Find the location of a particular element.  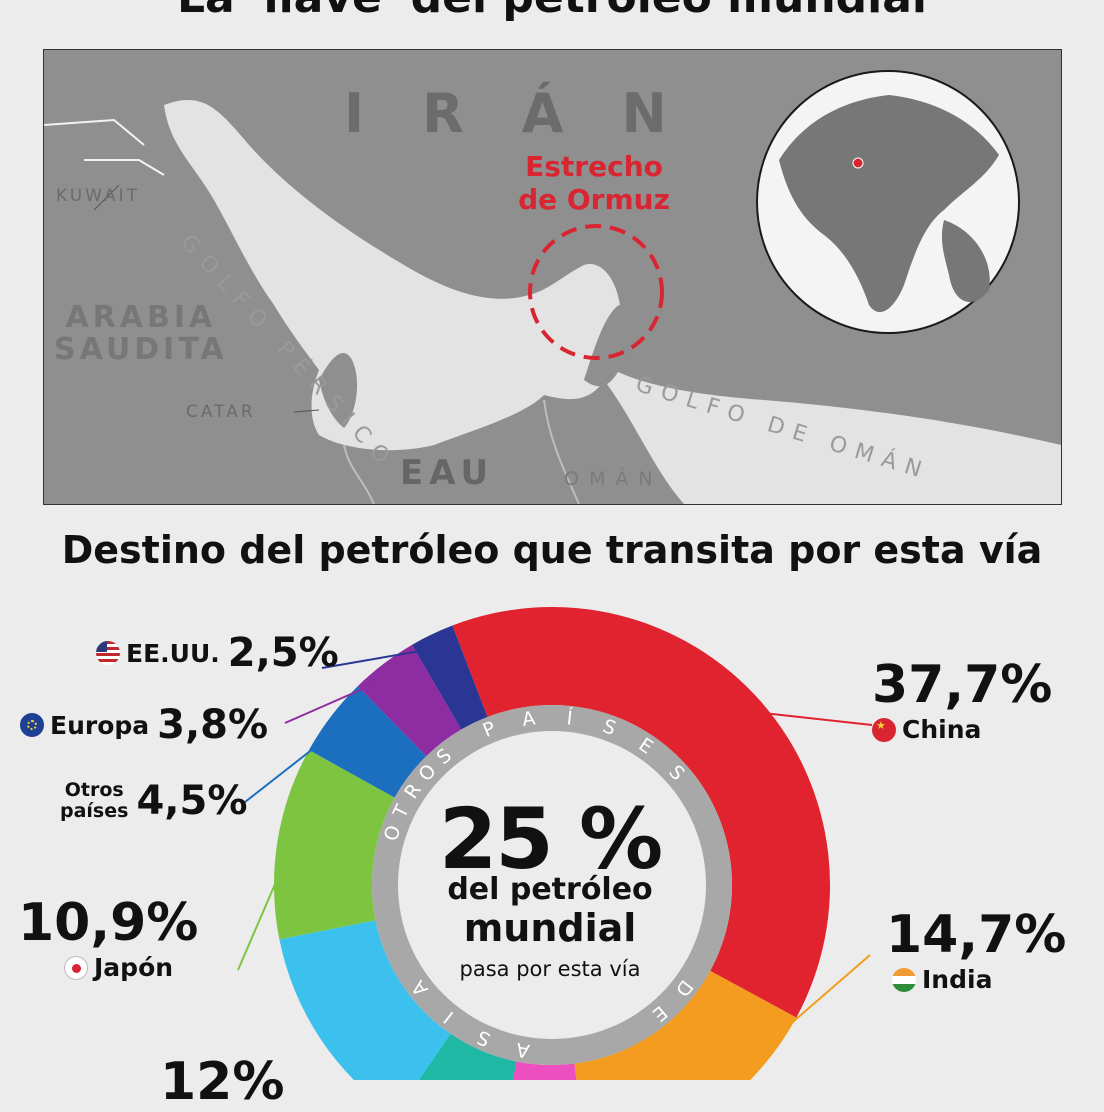

strait-line2: de Ormuz is located at coordinates (594, 199).